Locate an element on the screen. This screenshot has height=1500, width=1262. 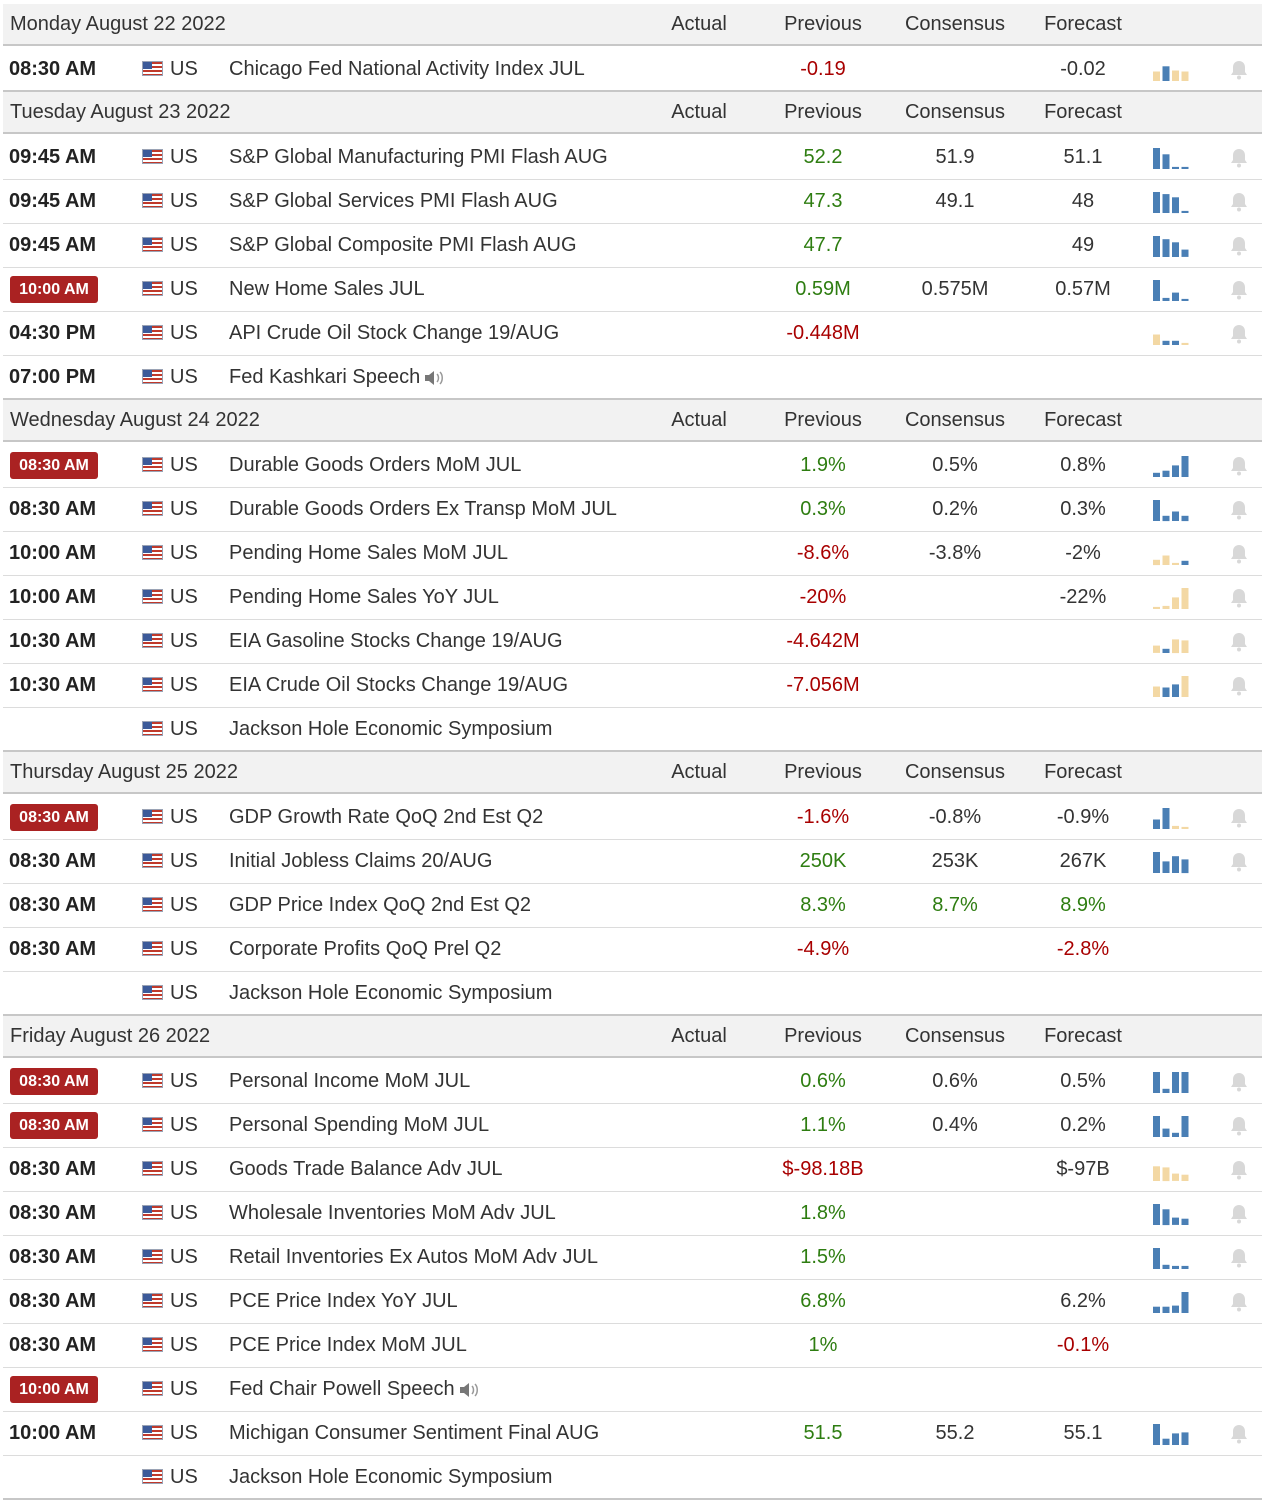
event-name: Initial Jobless Claims 20/AUG is located at coordinates (360, 861).